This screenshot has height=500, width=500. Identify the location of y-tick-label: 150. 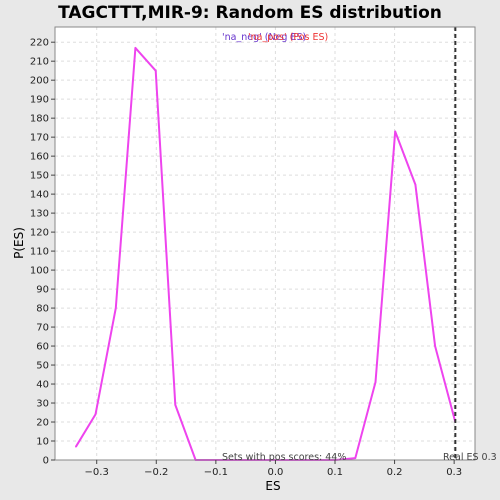
(39, 176).